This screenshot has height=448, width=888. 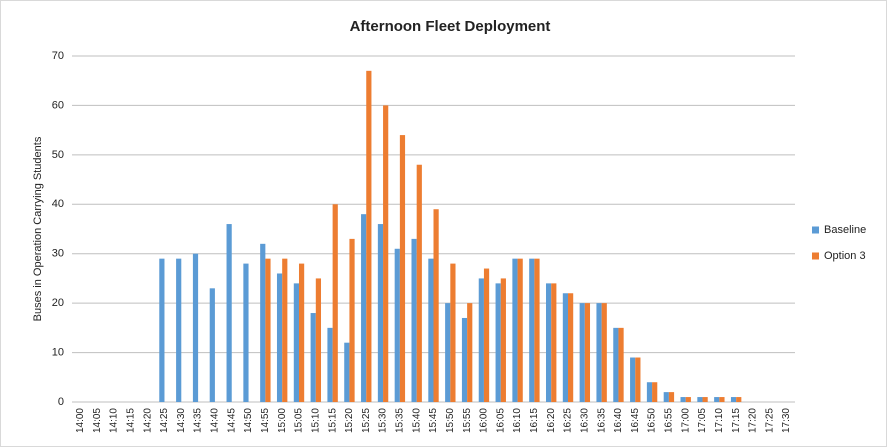 What do you see at coordinates (450, 26) in the screenshot?
I see `chart-title: Afternoon Fleet Deployment` at bounding box center [450, 26].